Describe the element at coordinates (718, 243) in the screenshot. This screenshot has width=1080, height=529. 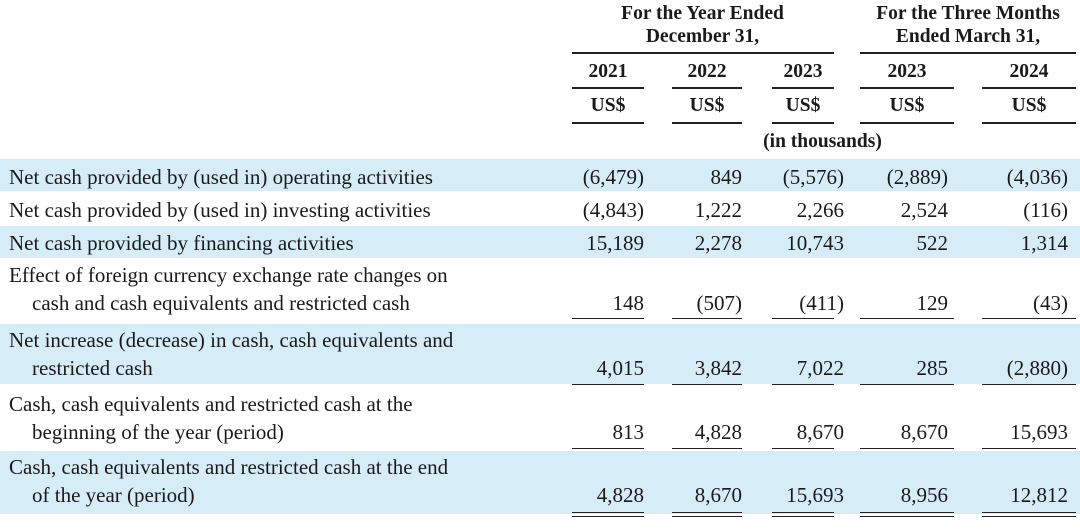
I see `cell-value: 2,278` at that location.